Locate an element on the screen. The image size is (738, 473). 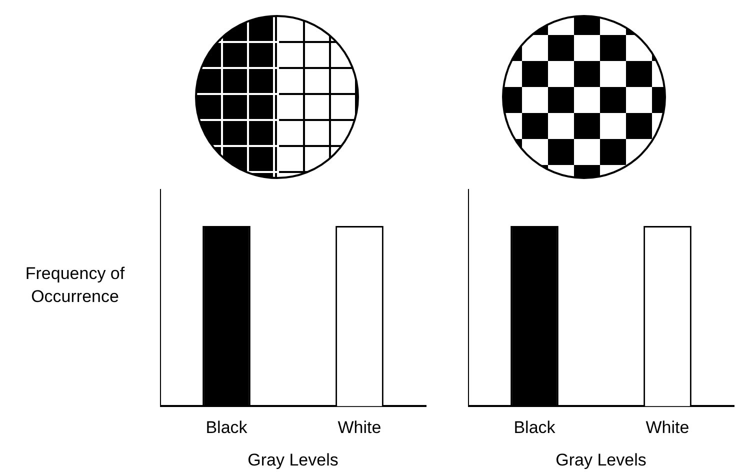
y-axis-title: Frequency of Occurrence is located at coordinates (75, 285).